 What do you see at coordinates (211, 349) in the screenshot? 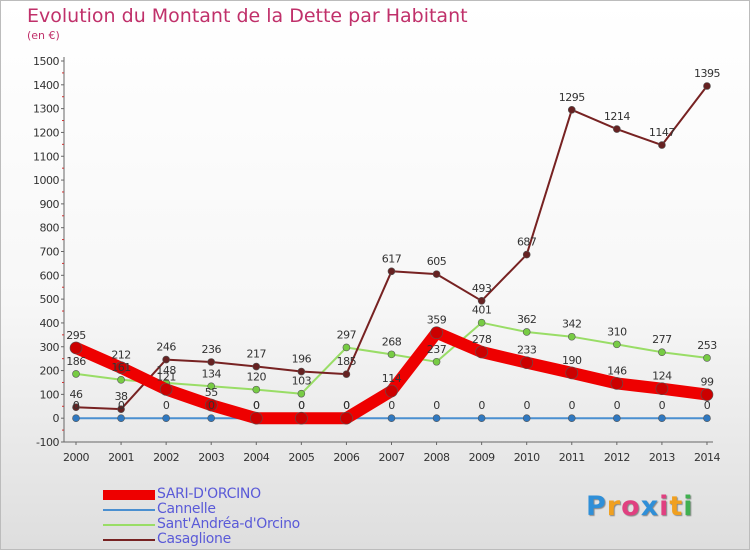
I see `data-label: 236` at bounding box center [211, 349].